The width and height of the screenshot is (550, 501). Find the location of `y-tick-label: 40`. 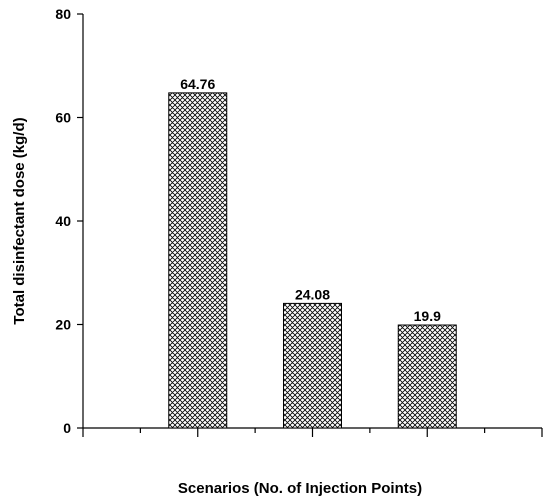

y-tick-label: 40 is located at coordinates (63, 221).